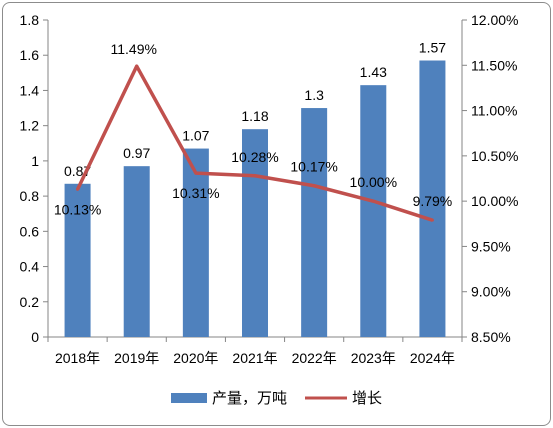 The image size is (553, 428). What do you see at coordinates (77, 358) in the screenshot?
I see `x-axis-tick-label: 2018年` at bounding box center [77, 358].